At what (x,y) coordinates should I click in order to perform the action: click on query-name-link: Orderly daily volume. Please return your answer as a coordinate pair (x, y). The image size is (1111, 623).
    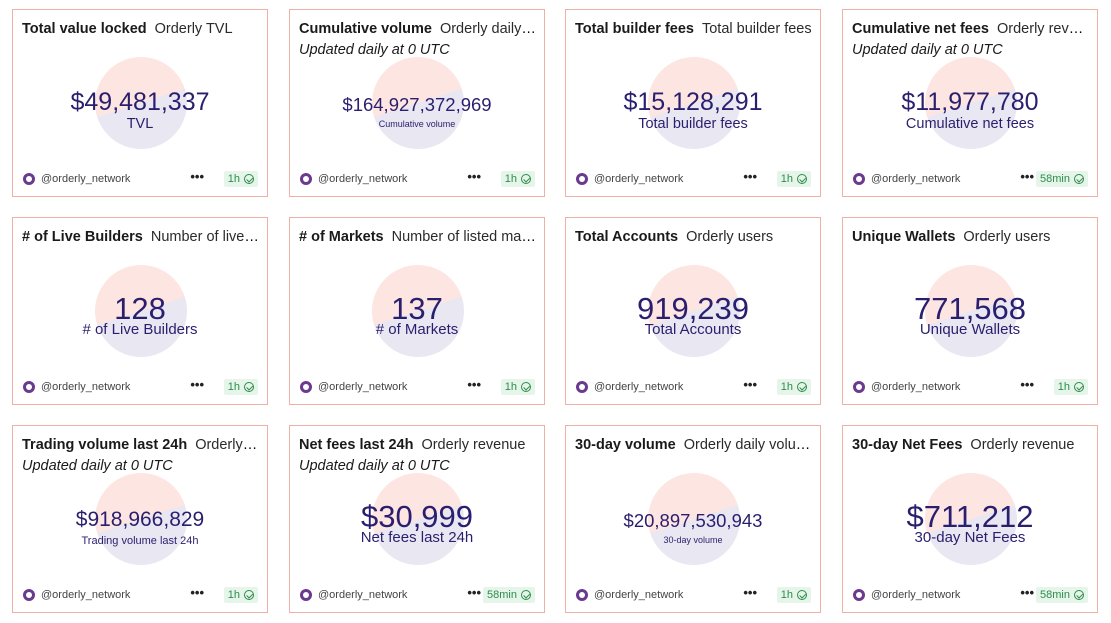
    Looking at the image, I should click on (747, 445).